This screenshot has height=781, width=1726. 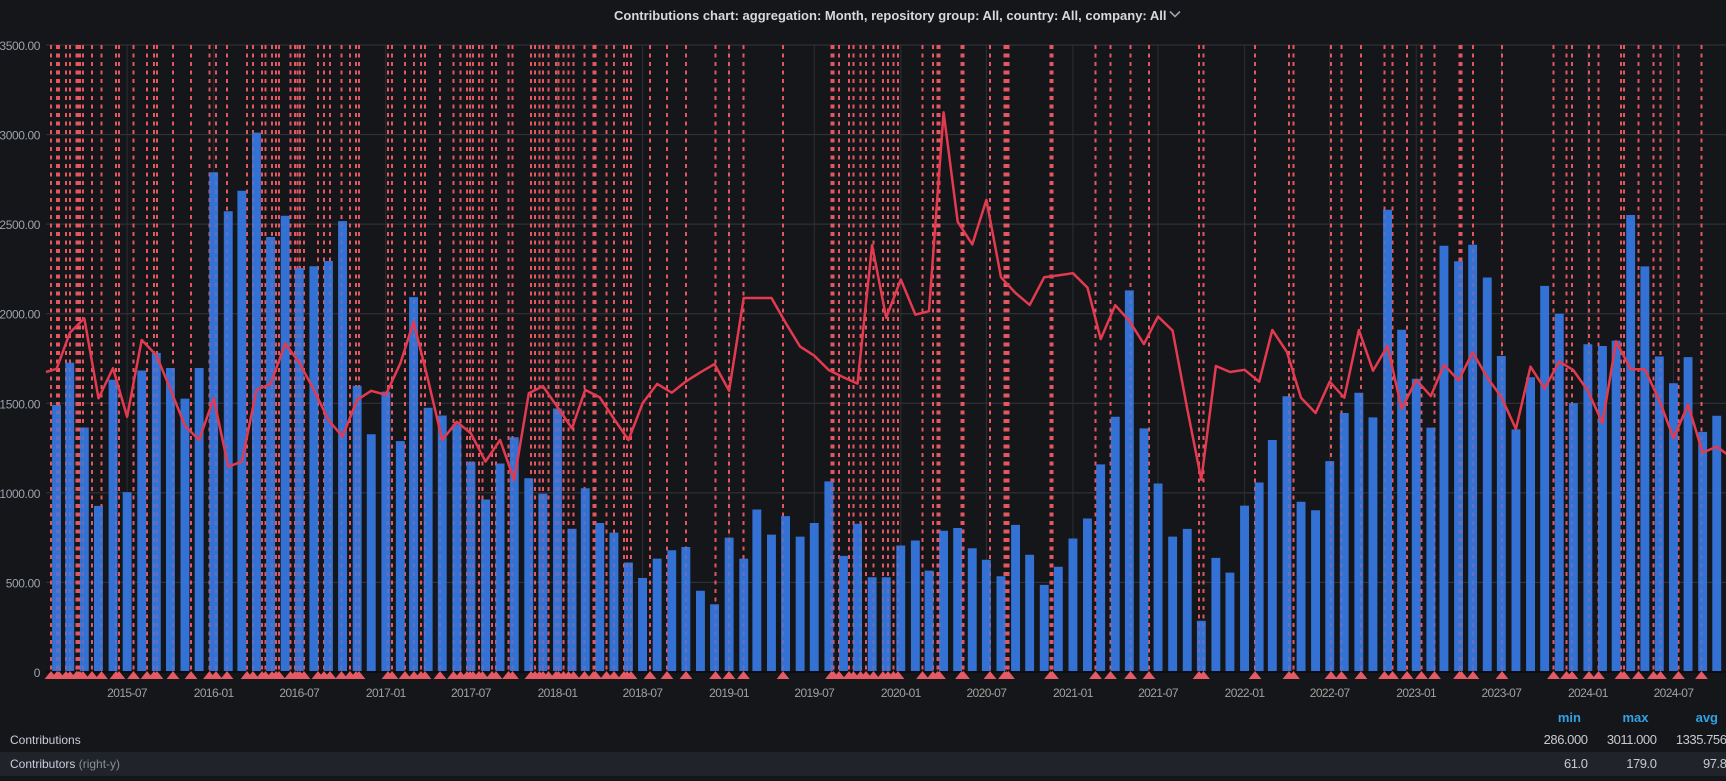 I want to click on svg-text: 179.0, so click(x=1641, y=763).